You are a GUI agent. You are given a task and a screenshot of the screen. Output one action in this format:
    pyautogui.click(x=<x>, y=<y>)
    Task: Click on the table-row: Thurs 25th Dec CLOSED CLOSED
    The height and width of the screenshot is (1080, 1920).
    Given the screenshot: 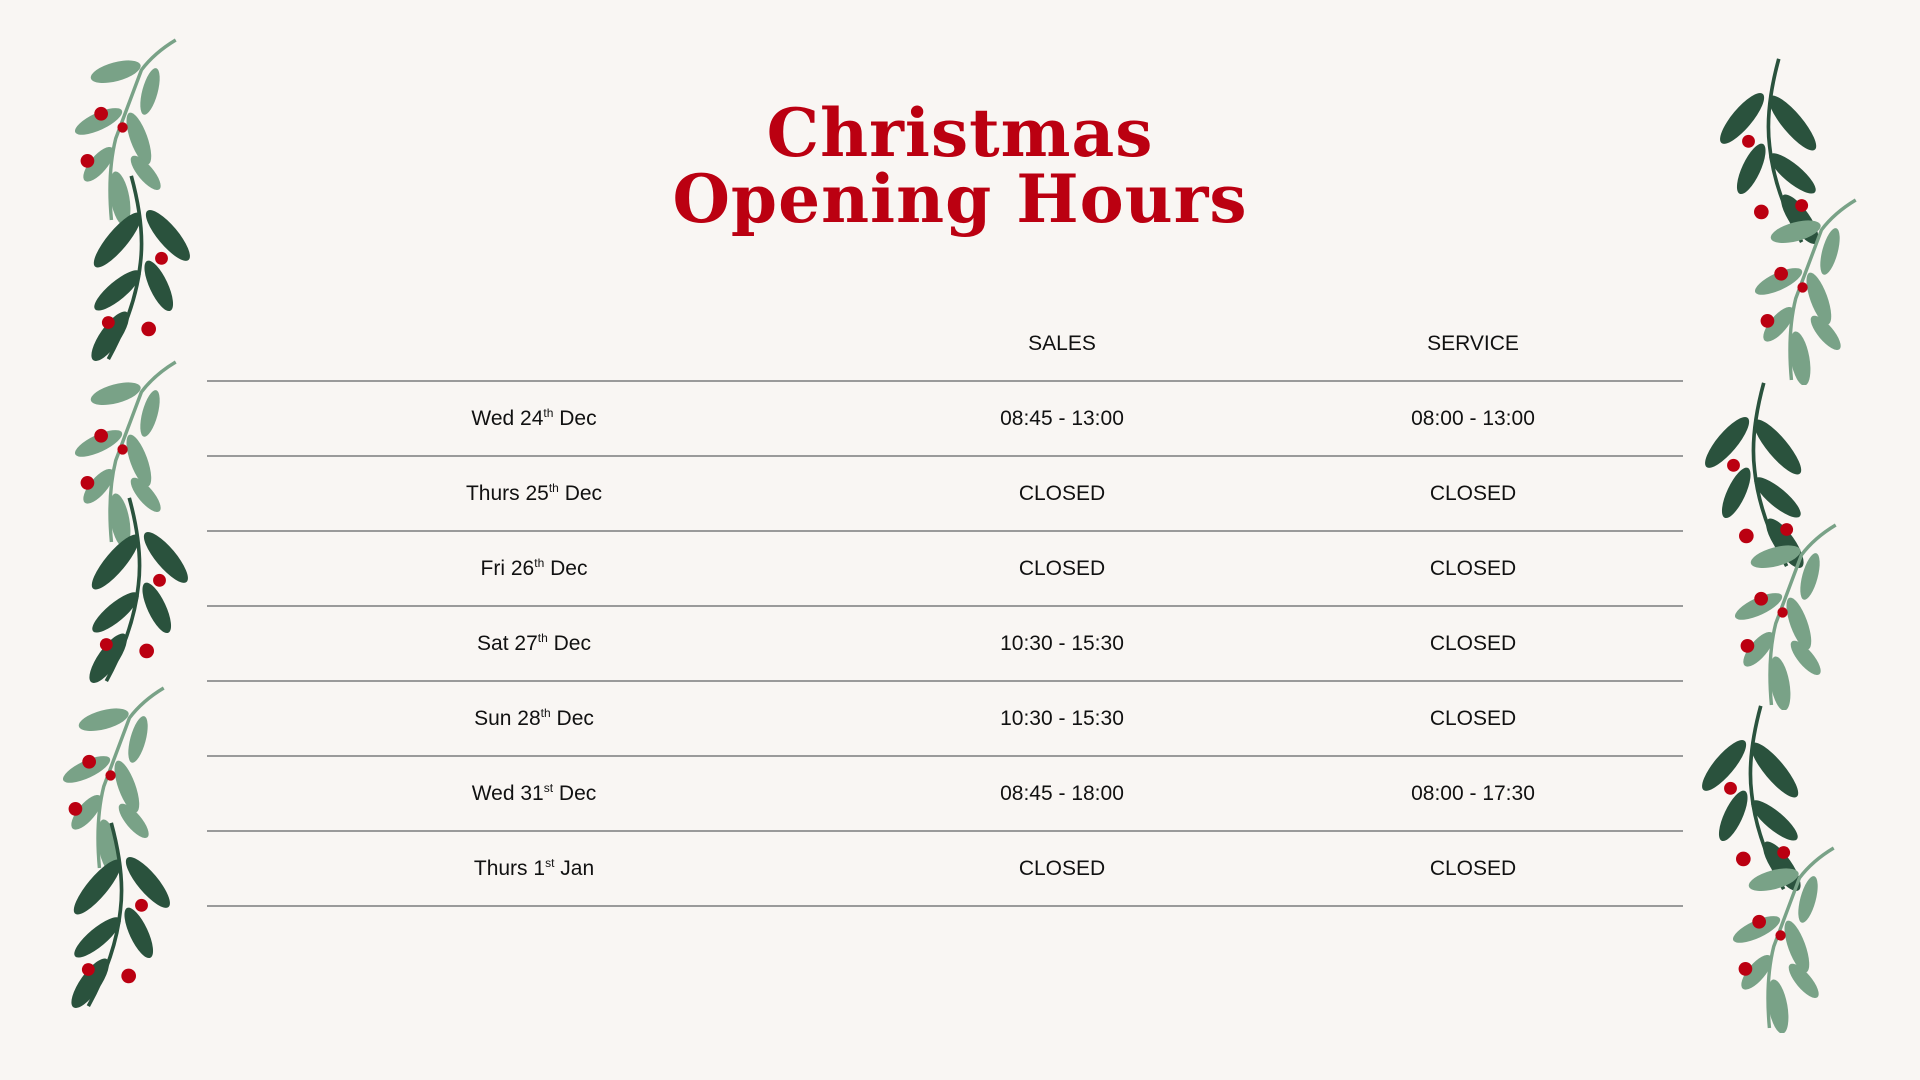 What is the action you would take?
    pyautogui.click(x=945, y=494)
    